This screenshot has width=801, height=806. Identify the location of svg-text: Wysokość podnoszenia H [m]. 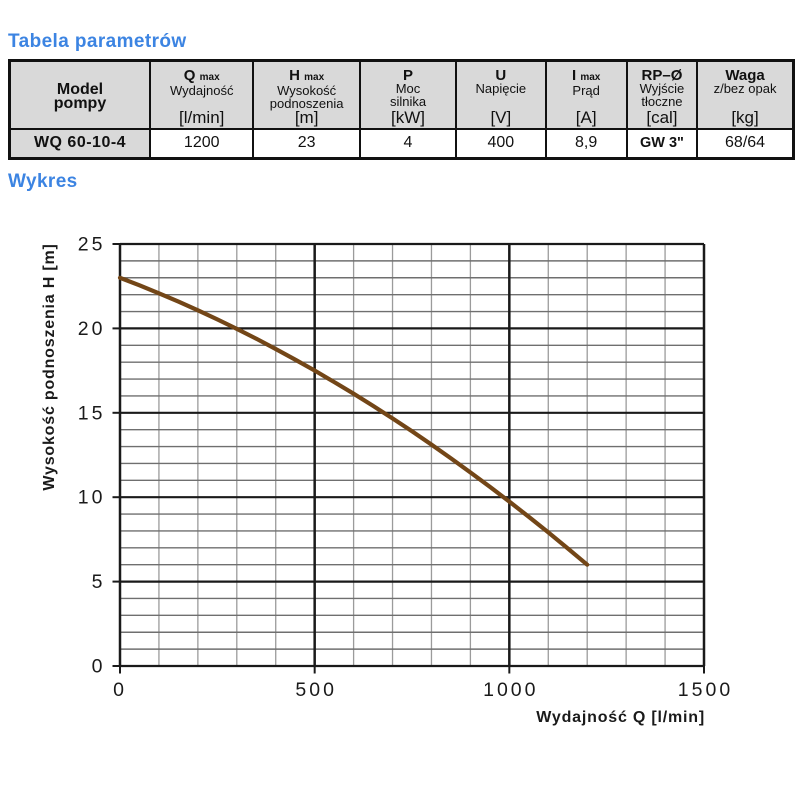
(49, 366).